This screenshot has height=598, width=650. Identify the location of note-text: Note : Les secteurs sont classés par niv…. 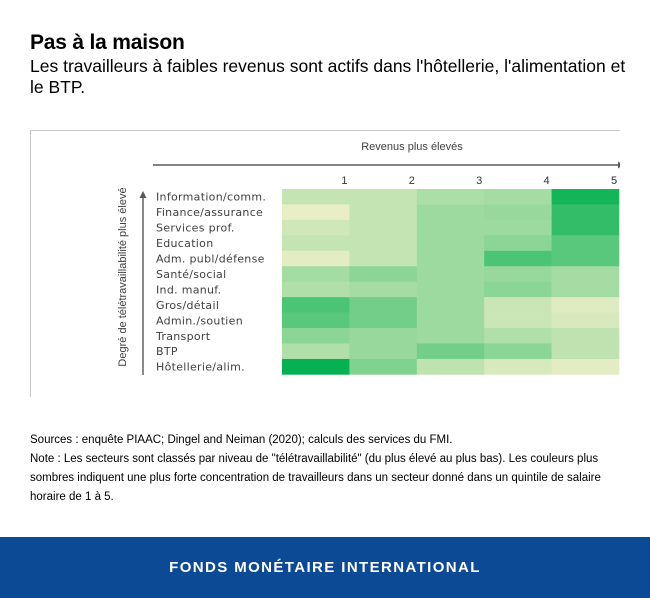
(315, 478).